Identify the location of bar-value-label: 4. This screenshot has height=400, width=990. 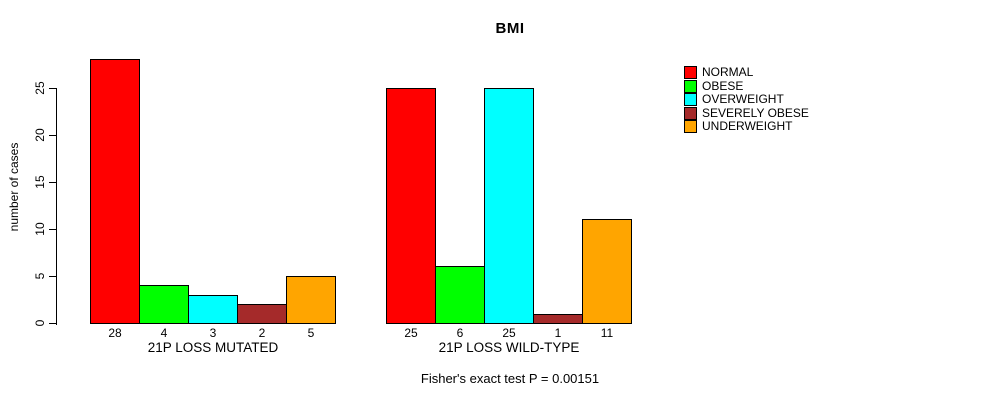
(164, 333).